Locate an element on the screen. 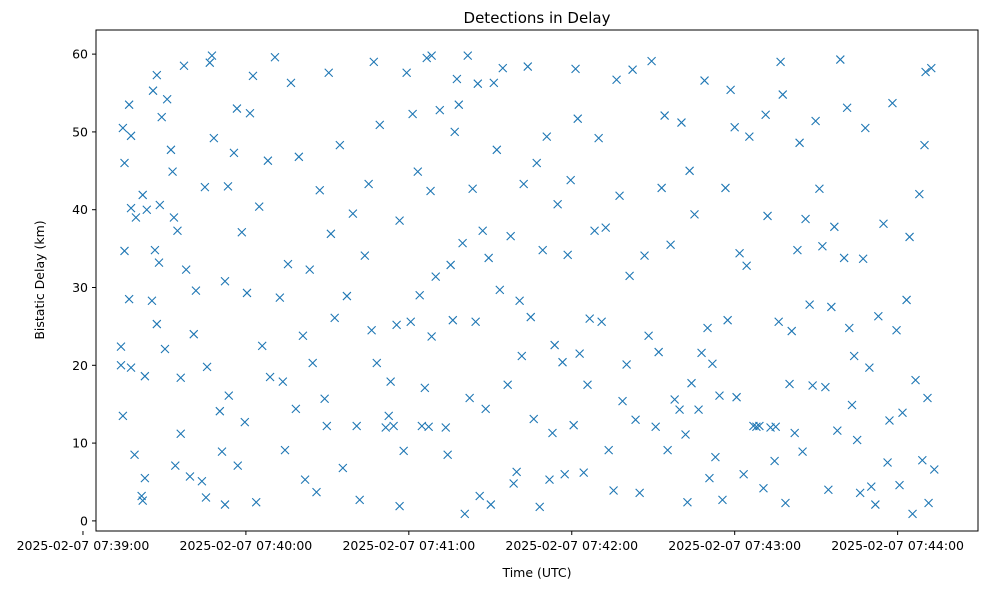 Image resolution: width=985 pixels, height=590 pixels. chart-title: Detections in Delay is located at coordinates (537, 18).